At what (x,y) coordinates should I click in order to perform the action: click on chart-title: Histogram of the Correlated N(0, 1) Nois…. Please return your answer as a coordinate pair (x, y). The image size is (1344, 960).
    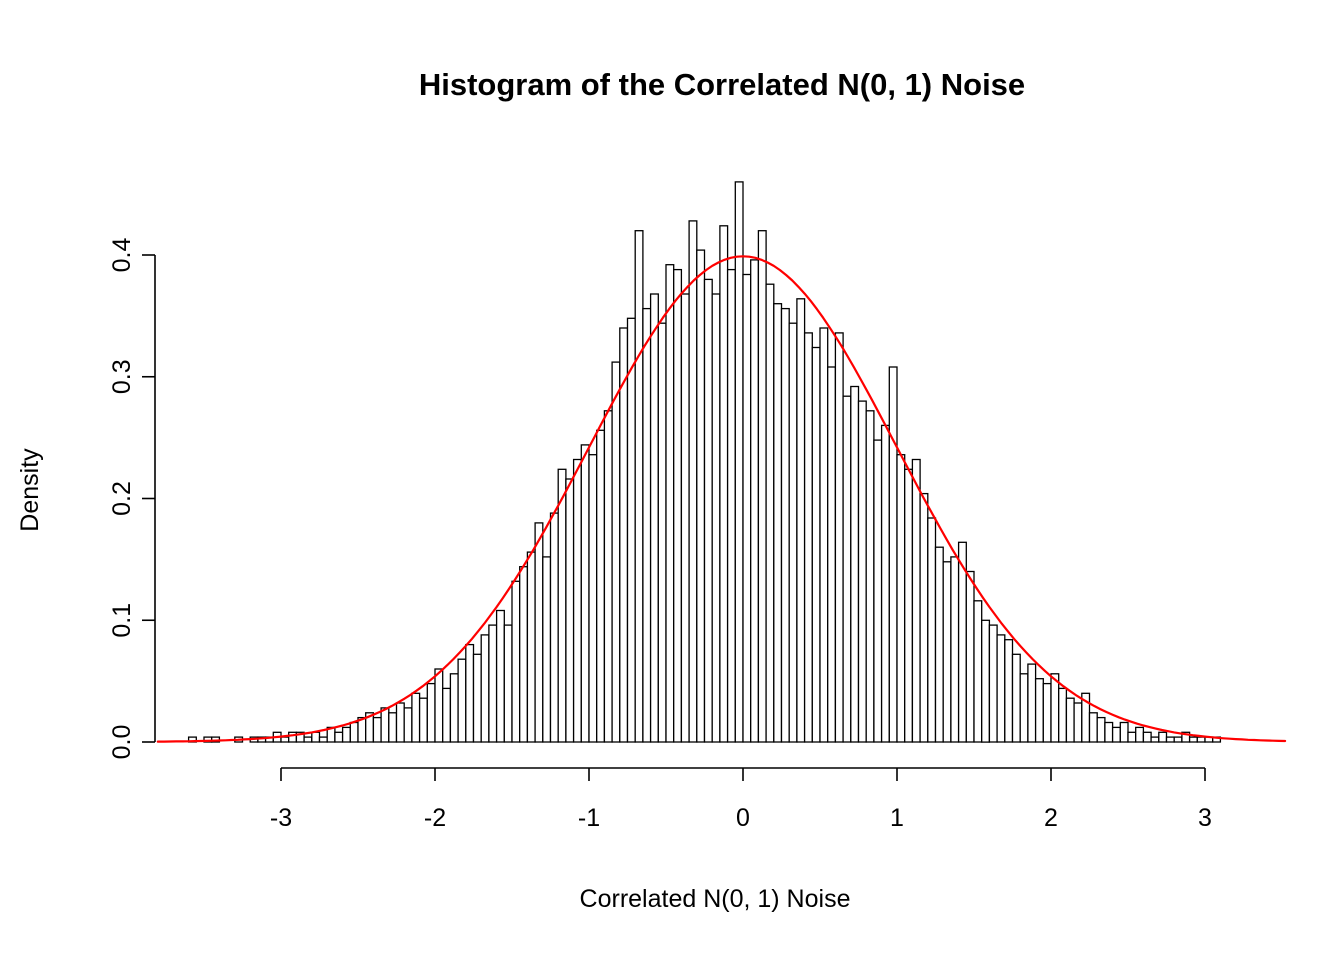
    Looking at the image, I should click on (722, 84).